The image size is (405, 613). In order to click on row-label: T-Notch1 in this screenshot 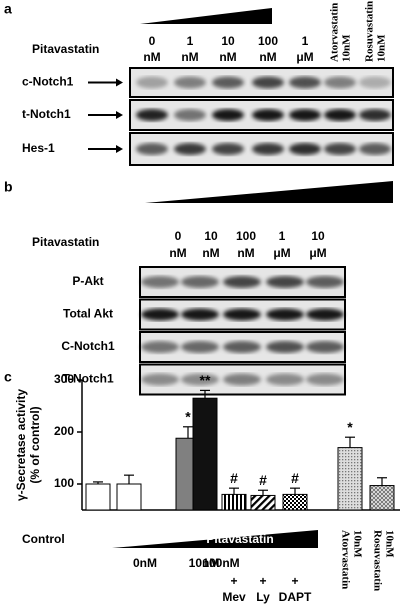, I will do `click(88, 379)`.